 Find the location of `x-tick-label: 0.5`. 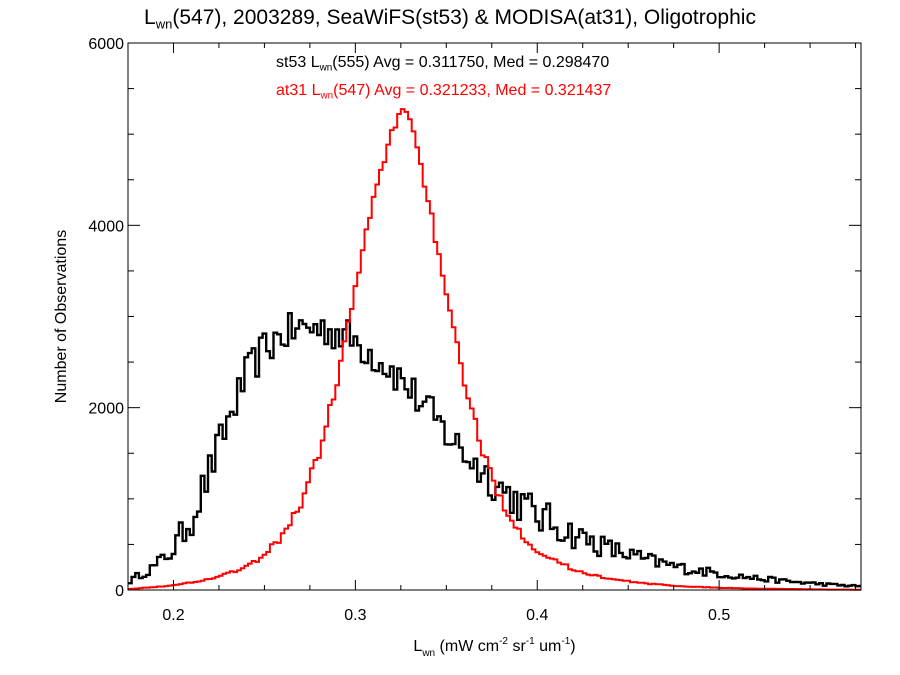

x-tick-label: 0.5 is located at coordinates (719, 615).